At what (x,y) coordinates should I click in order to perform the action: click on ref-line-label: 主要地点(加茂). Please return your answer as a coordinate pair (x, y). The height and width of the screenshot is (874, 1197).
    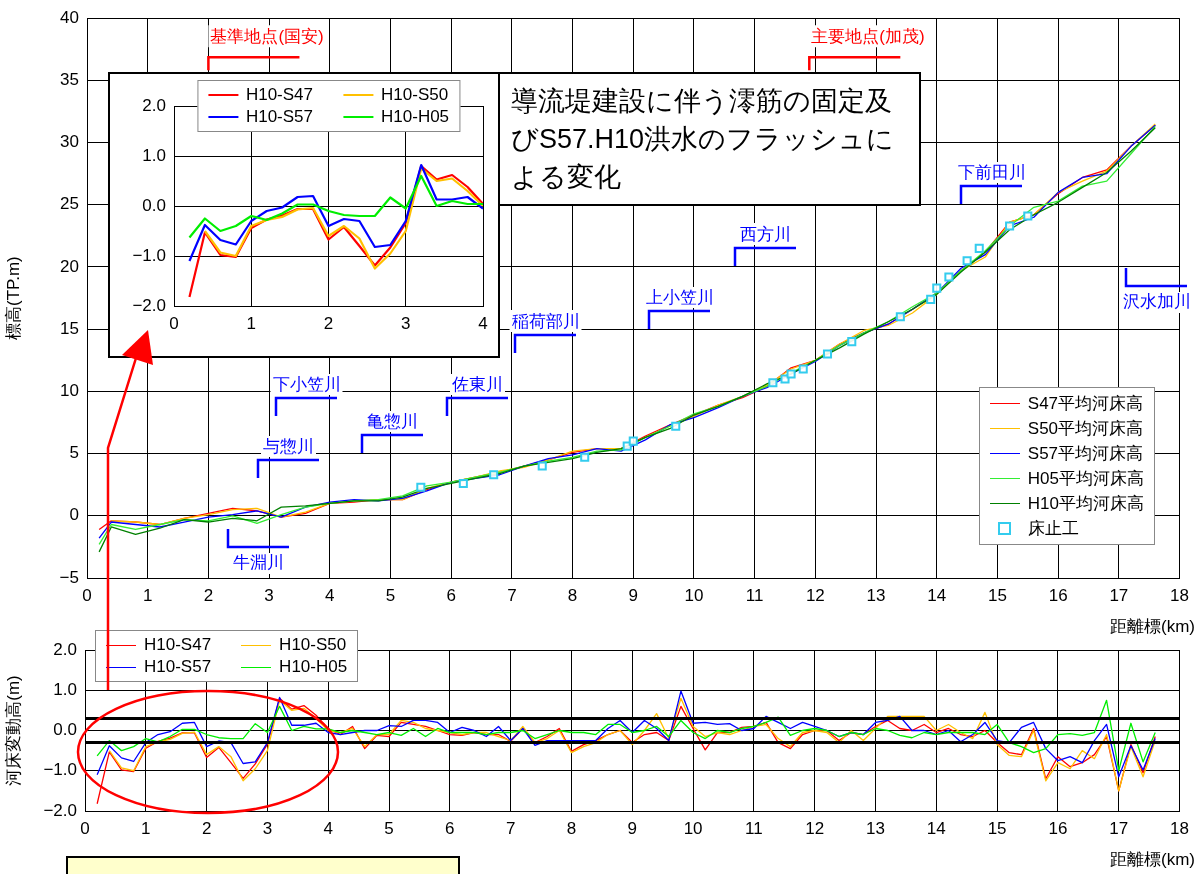
    Looking at the image, I should click on (868, 37).